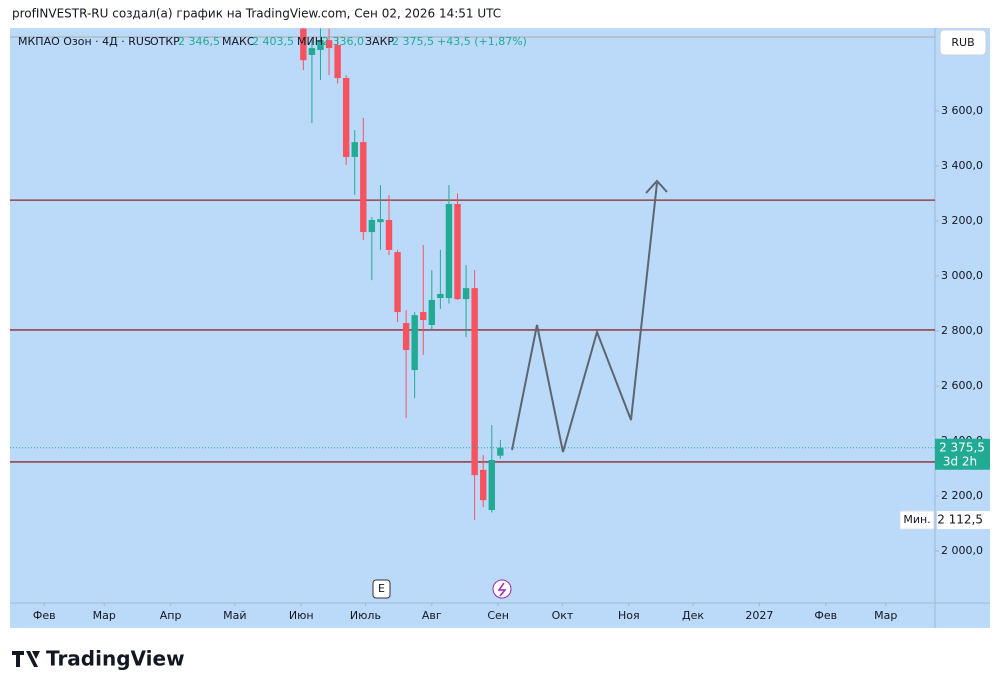 This screenshot has height=688, width=1000. Describe the element at coordinates (379, 41) in the screenshot. I see `header-label: ЗАКР` at that location.